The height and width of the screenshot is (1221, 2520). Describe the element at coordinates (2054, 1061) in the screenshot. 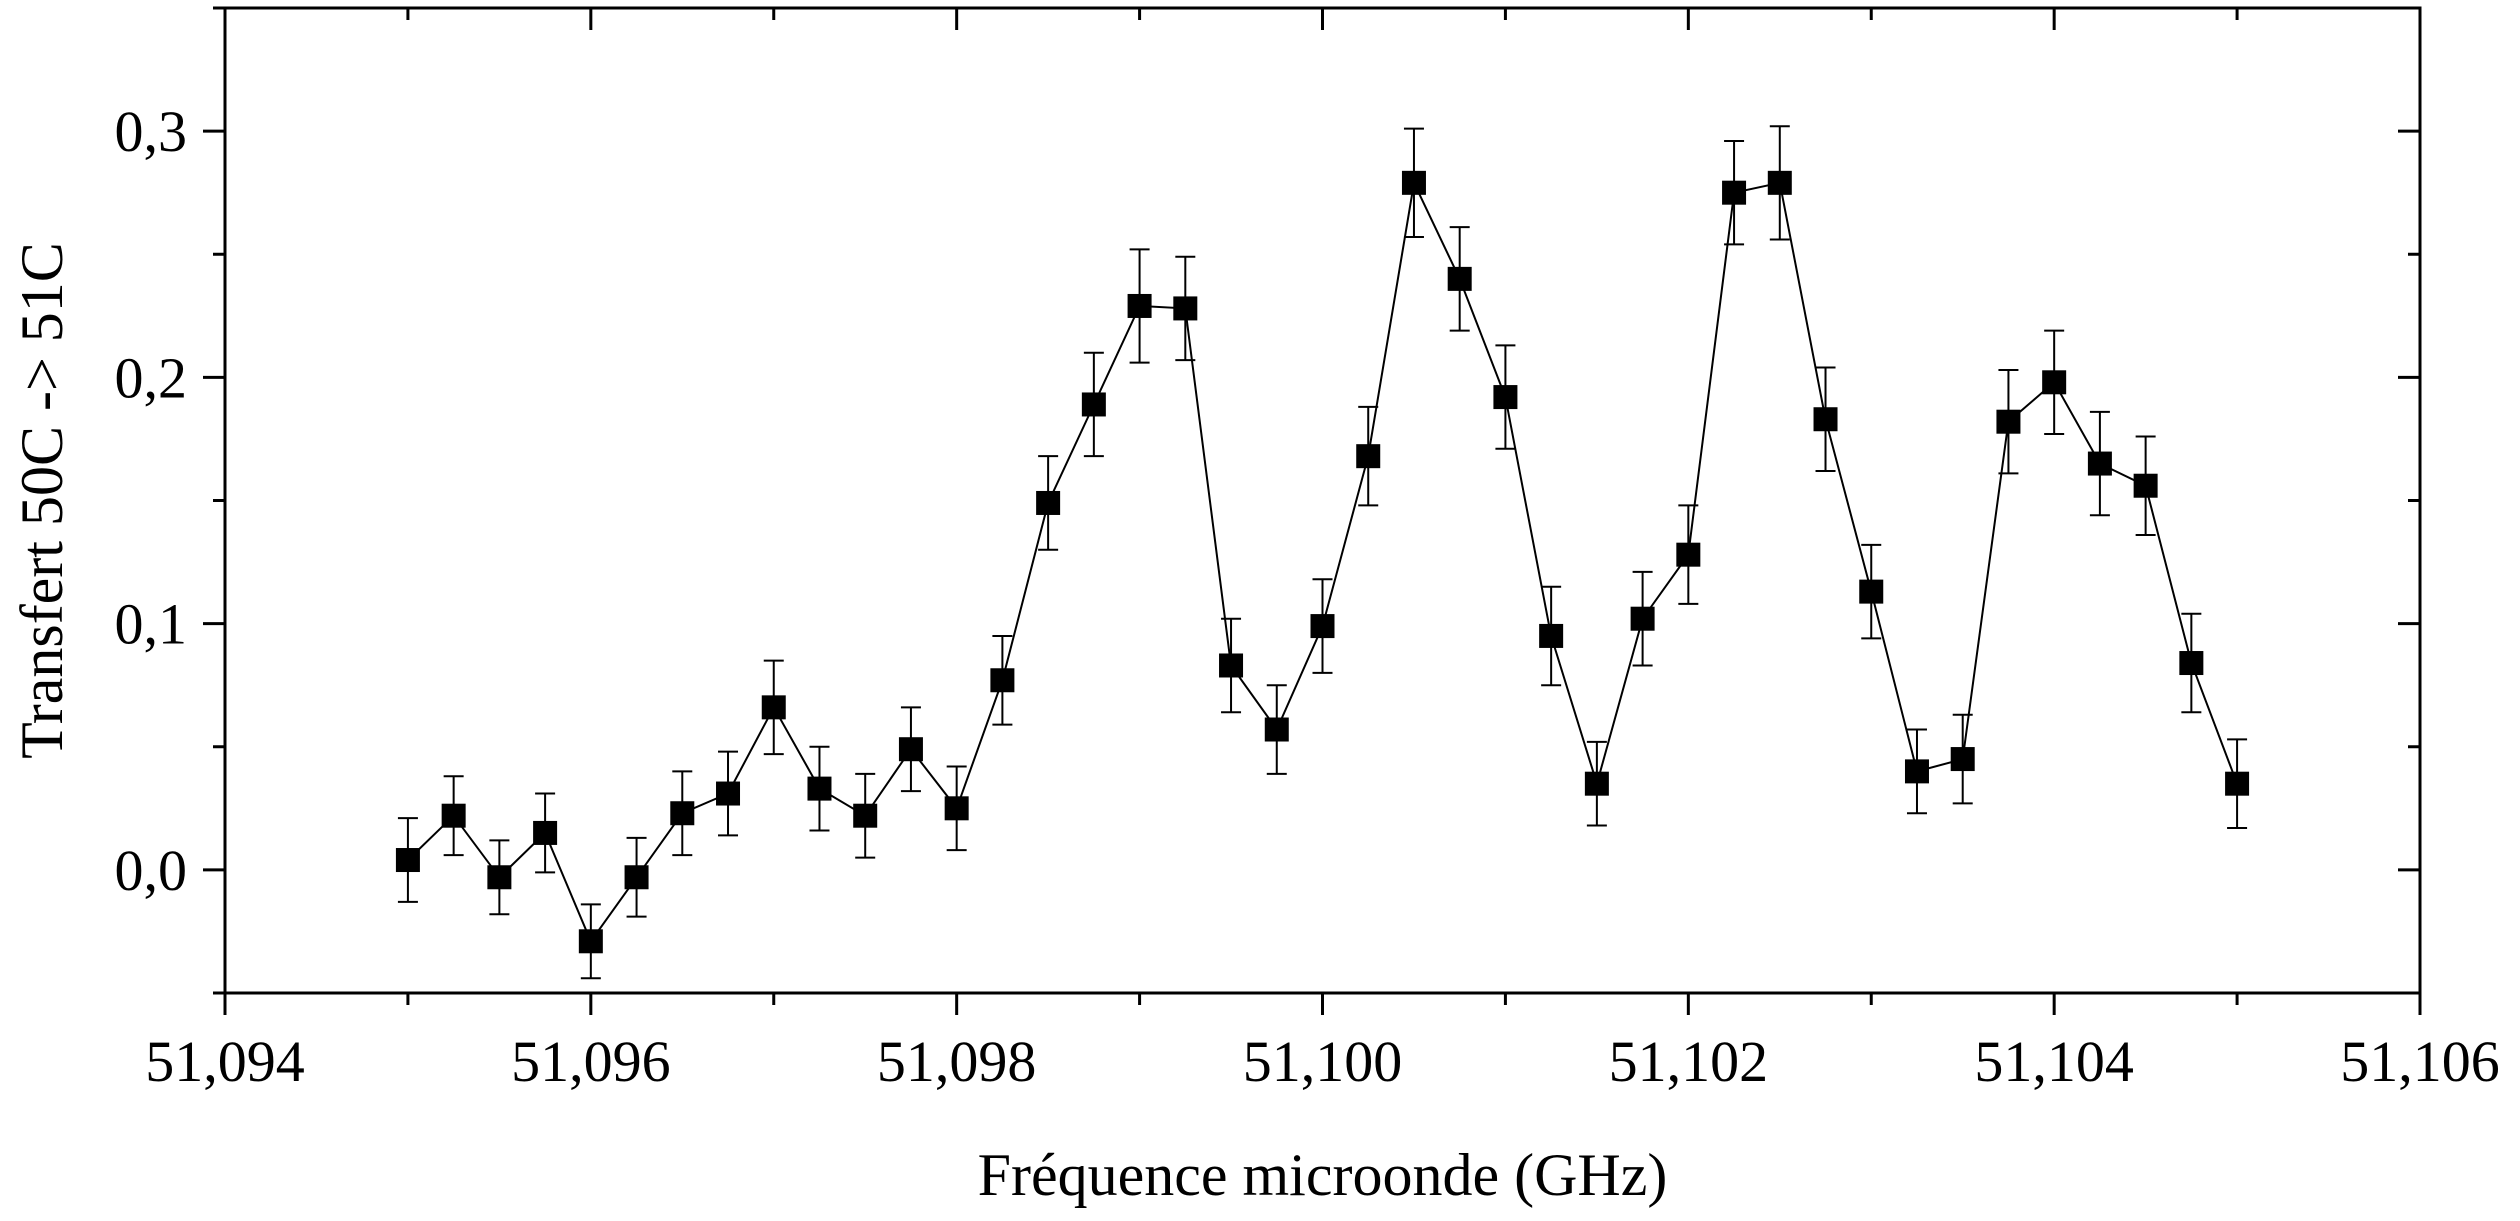

I see `x-tick-label: 51,104` at that location.